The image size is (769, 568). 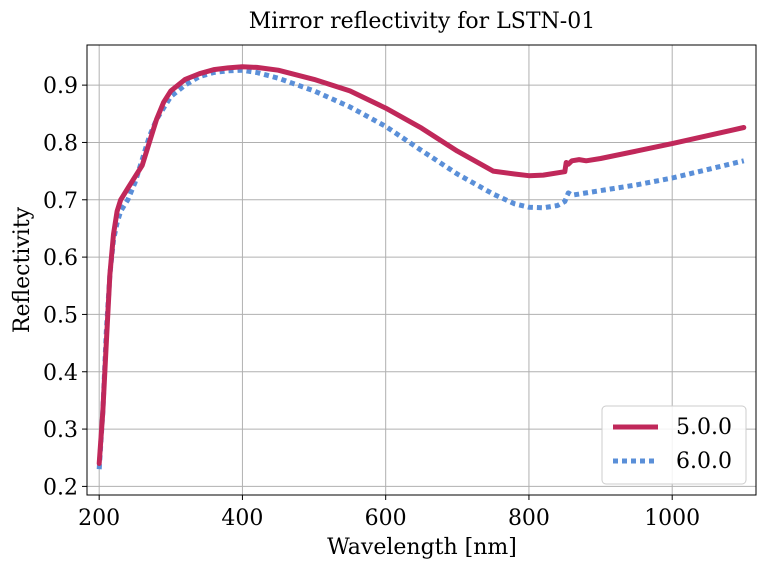 I want to click on legend-label-5-0-0: 5.0.0, so click(x=704, y=427).